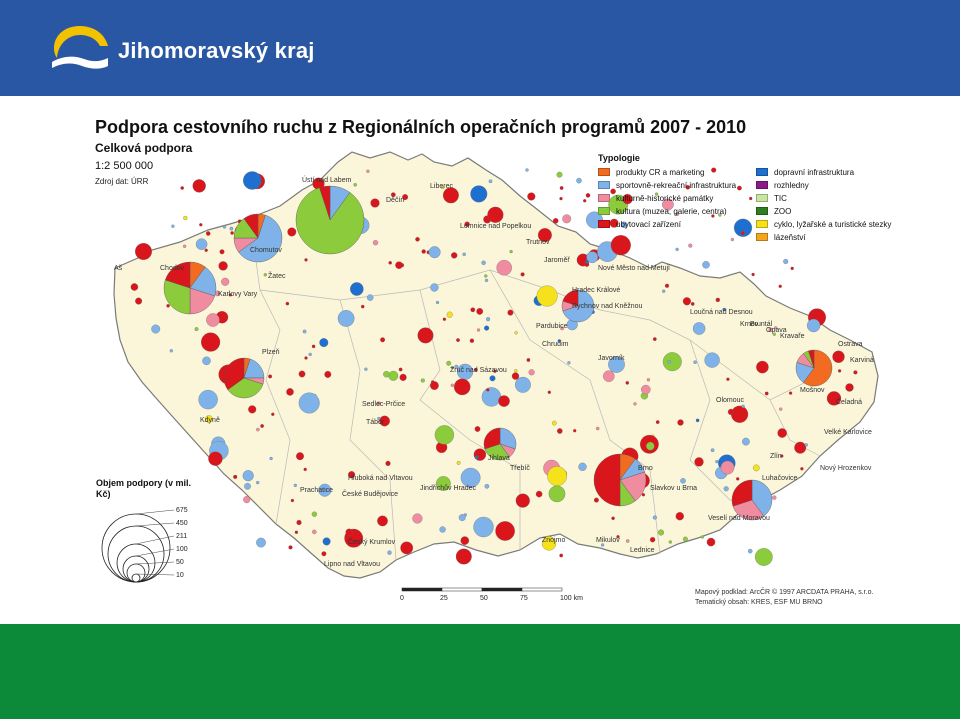  Describe the element at coordinates (831, 172) in the screenshot. I see `legend-item: dopravní infrastruktura` at that location.